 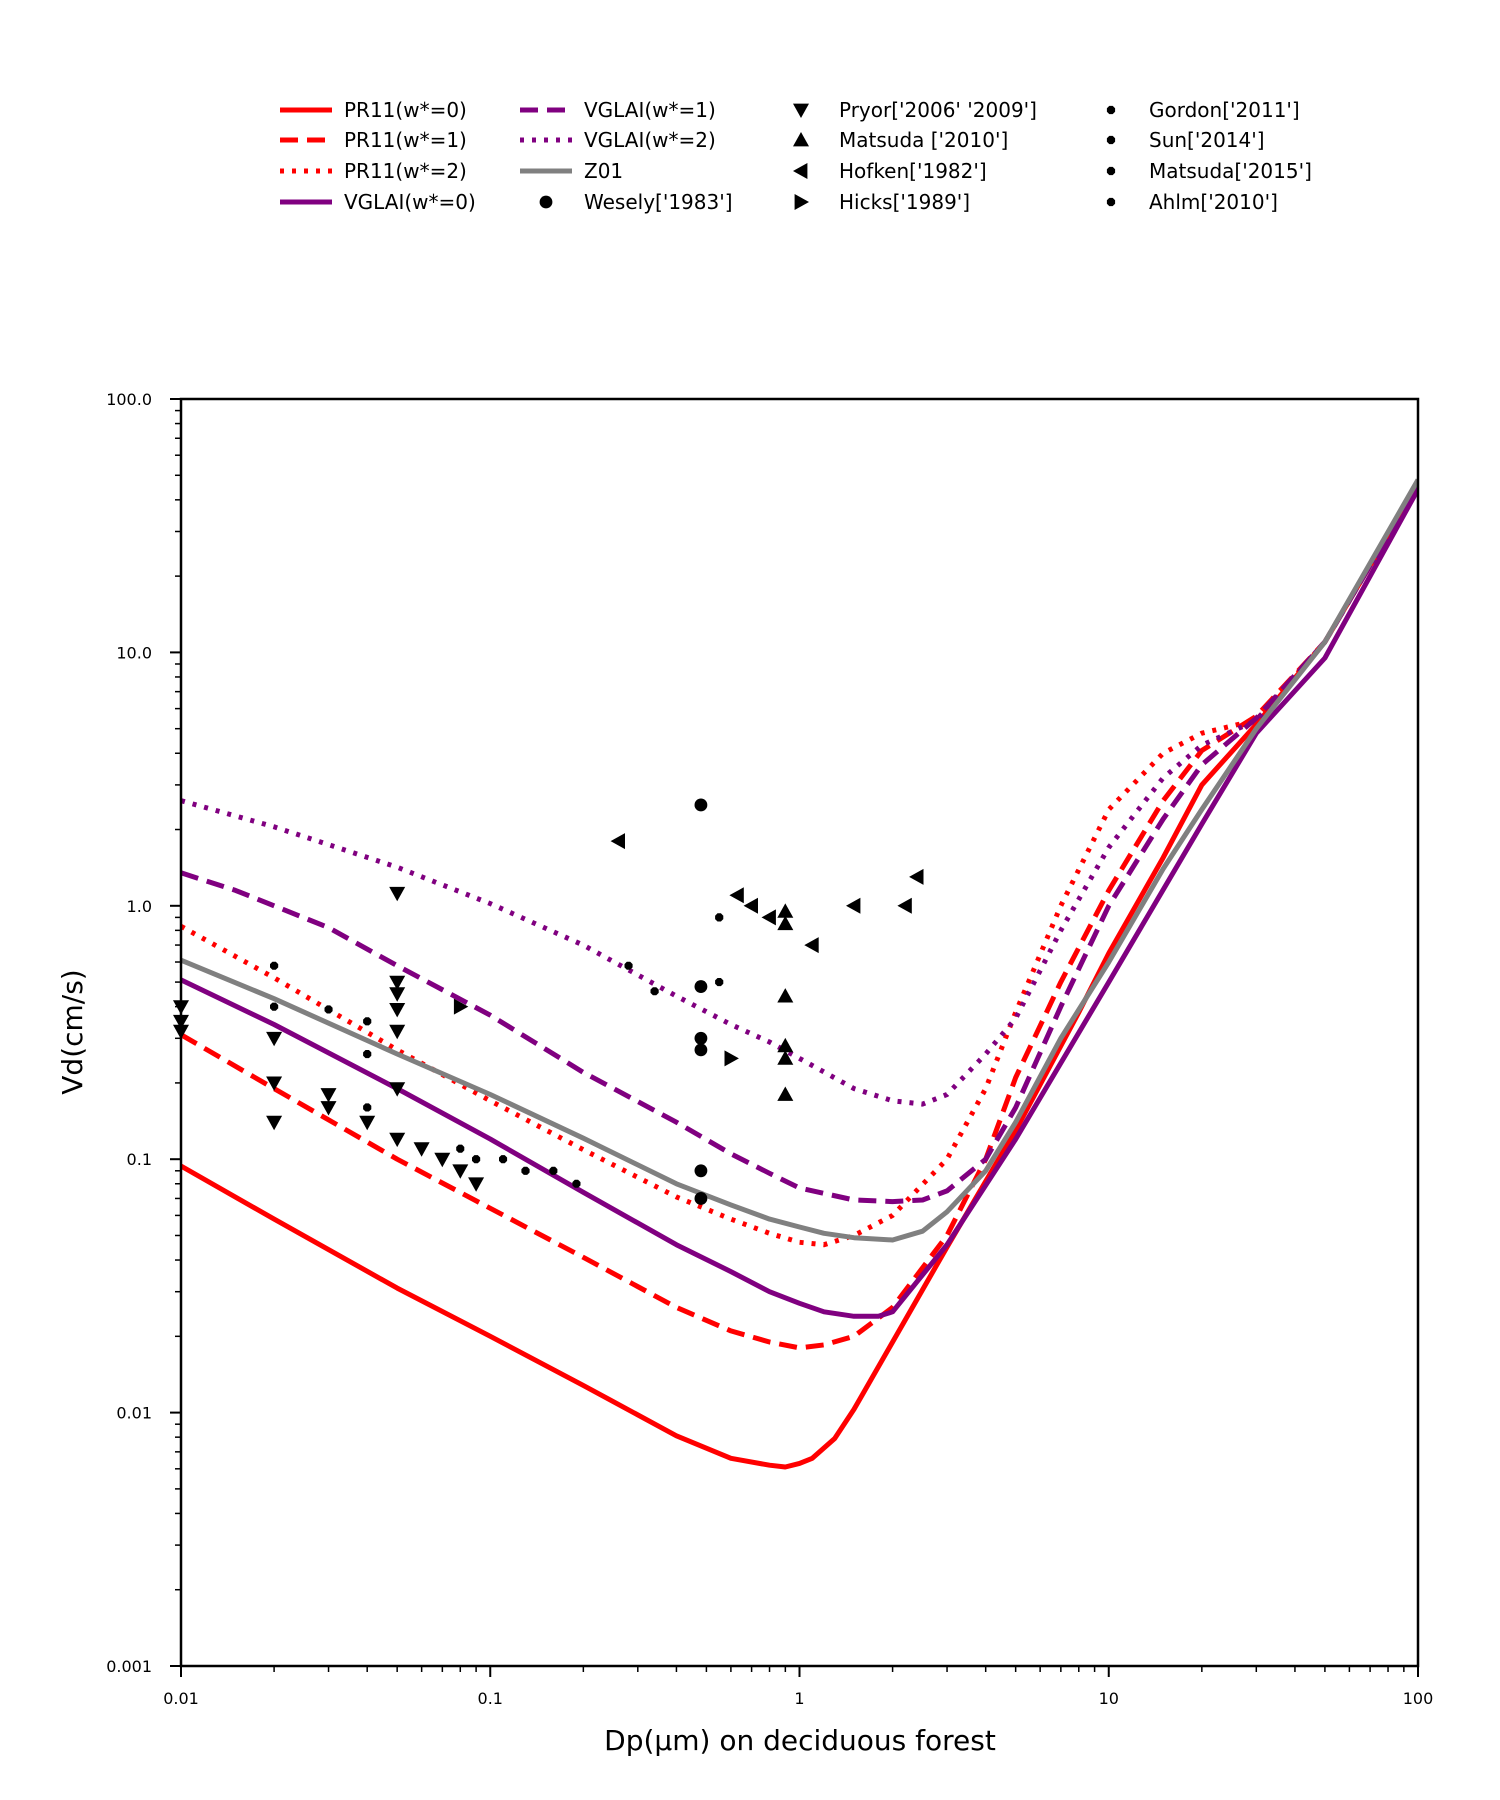 What do you see at coordinates (603, 171) in the screenshot?
I see `legend-label: Z01` at bounding box center [603, 171].